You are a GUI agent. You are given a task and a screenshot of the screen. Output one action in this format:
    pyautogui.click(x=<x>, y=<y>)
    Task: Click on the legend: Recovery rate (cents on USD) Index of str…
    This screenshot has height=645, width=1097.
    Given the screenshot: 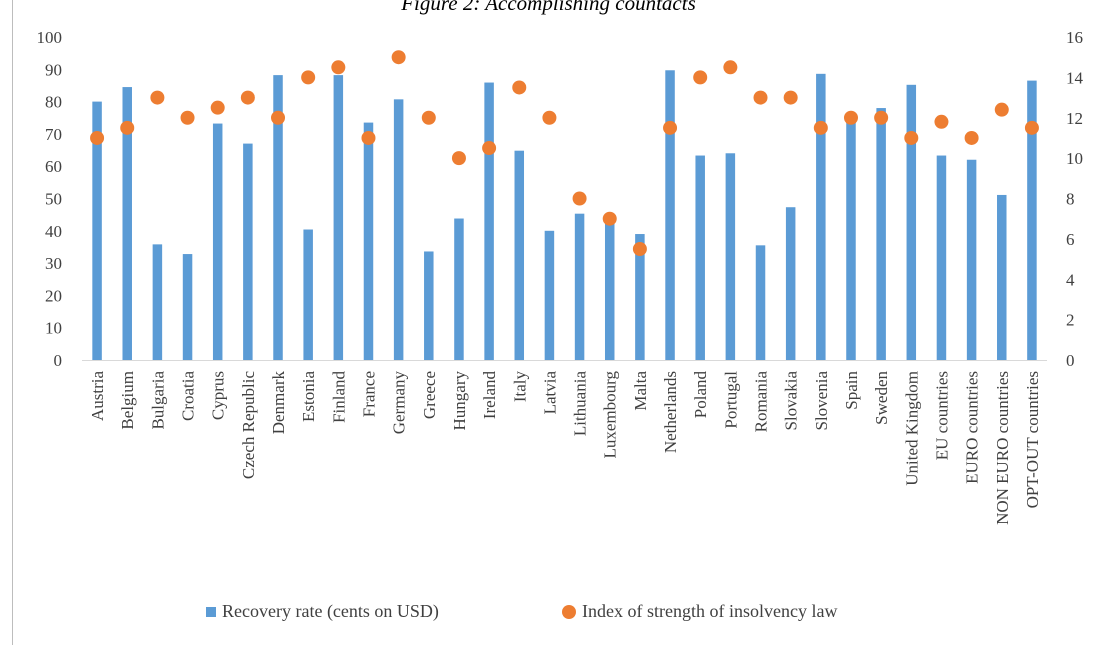 What is the action you would take?
    pyautogui.click(x=521, y=611)
    